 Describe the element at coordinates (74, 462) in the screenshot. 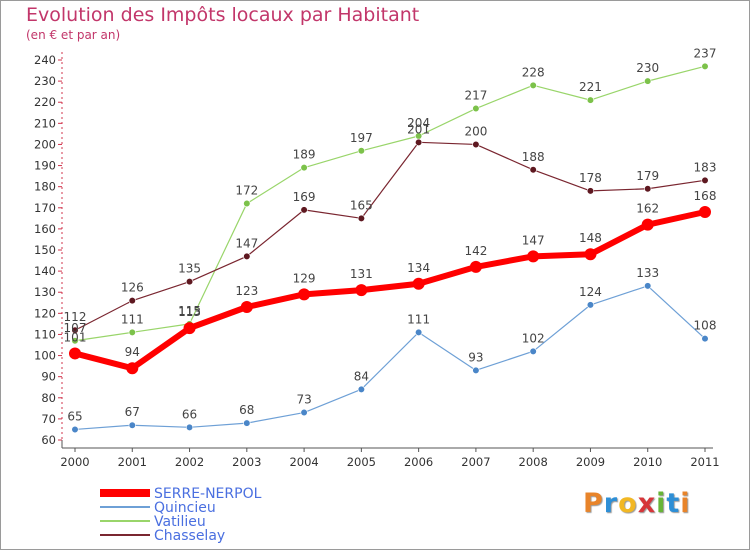

I see `x-tick-label: 2000` at that location.